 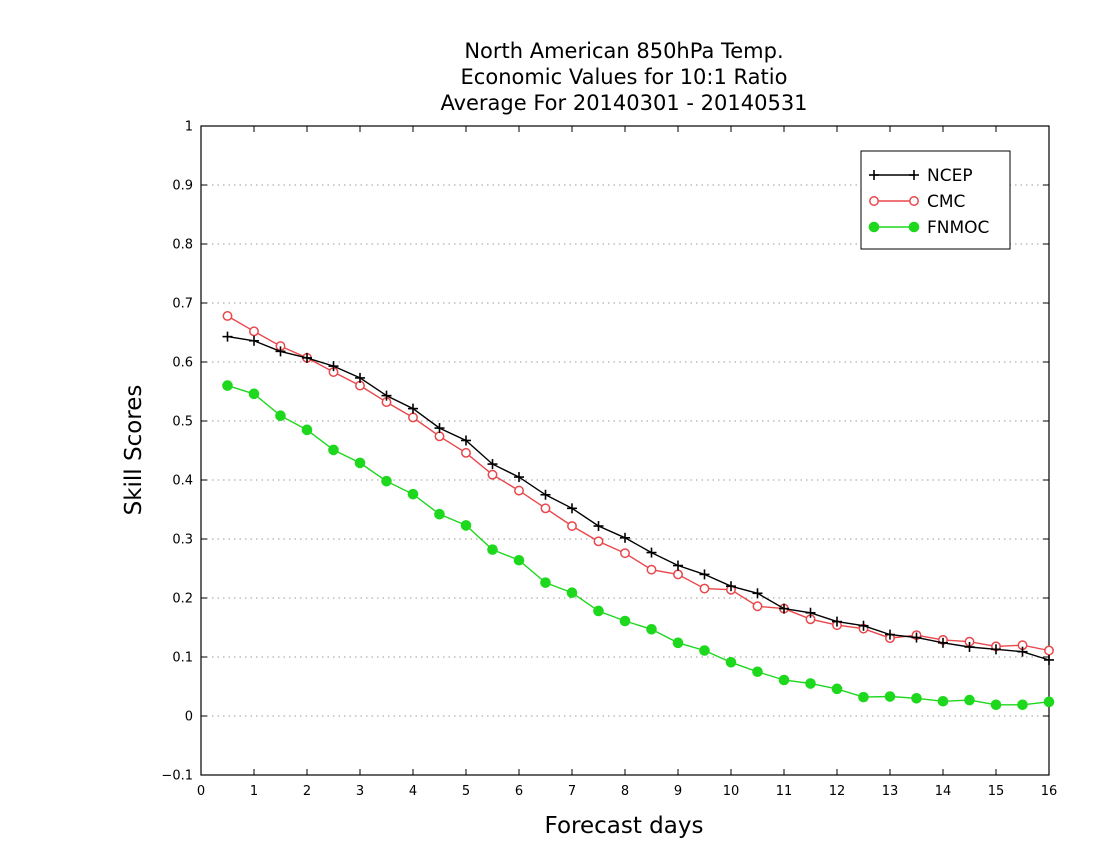 I want to click on y-tick-label: 0.4, so click(x=182, y=481).